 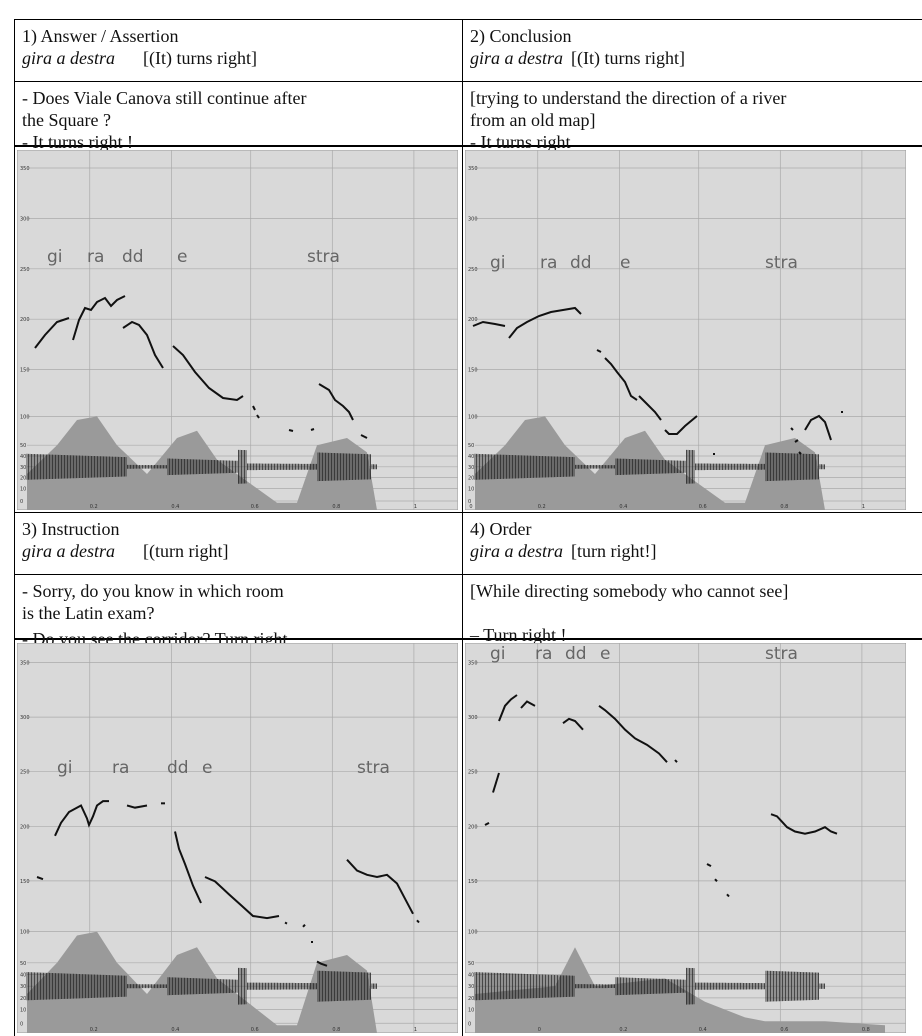 What do you see at coordinates (25, 320) in the screenshot?
I see `y-tick-label: 200` at bounding box center [25, 320].